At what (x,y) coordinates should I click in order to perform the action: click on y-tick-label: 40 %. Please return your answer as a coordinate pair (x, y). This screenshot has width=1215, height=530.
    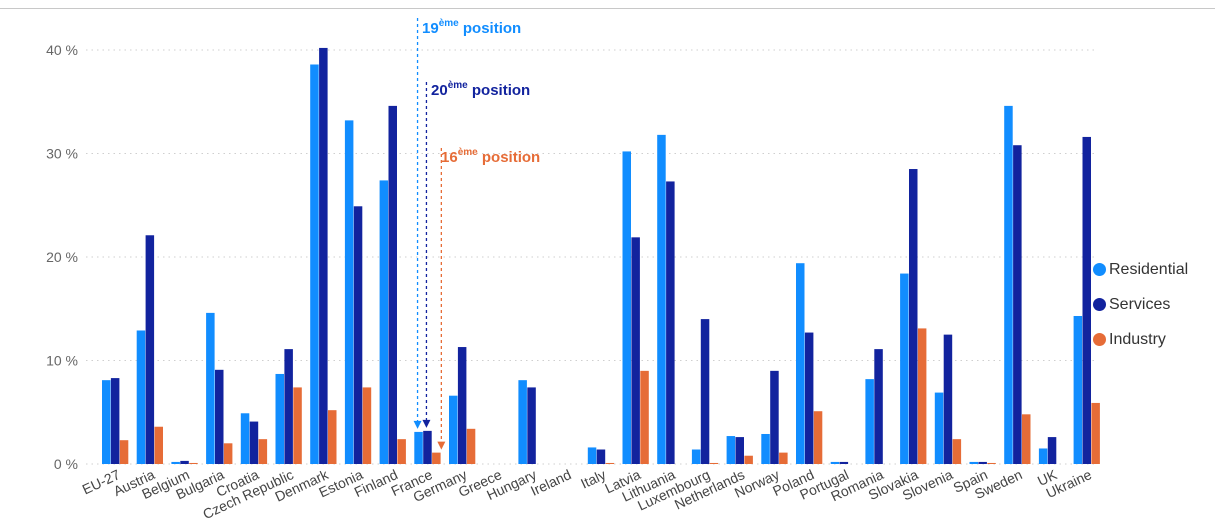
    Looking at the image, I should click on (62, 50).